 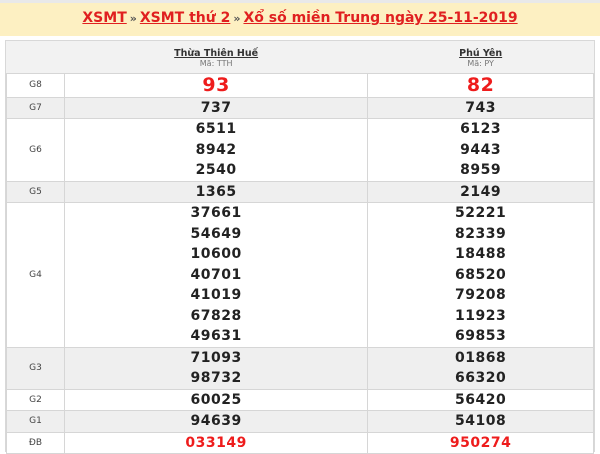 I want to click on prize-cell: 82, so click(x=480, y=85).